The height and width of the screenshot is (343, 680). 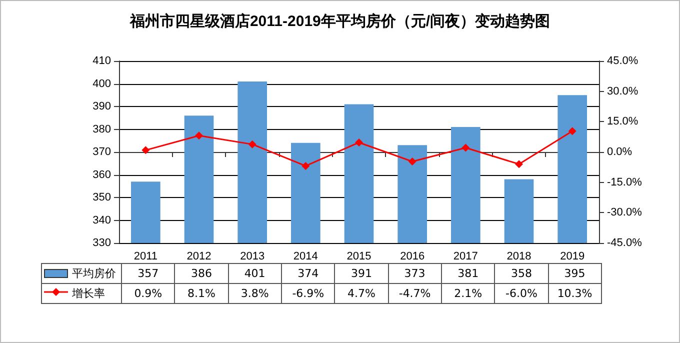 I want to click on x-tick-label: 2013, so click(x=252, y=256).